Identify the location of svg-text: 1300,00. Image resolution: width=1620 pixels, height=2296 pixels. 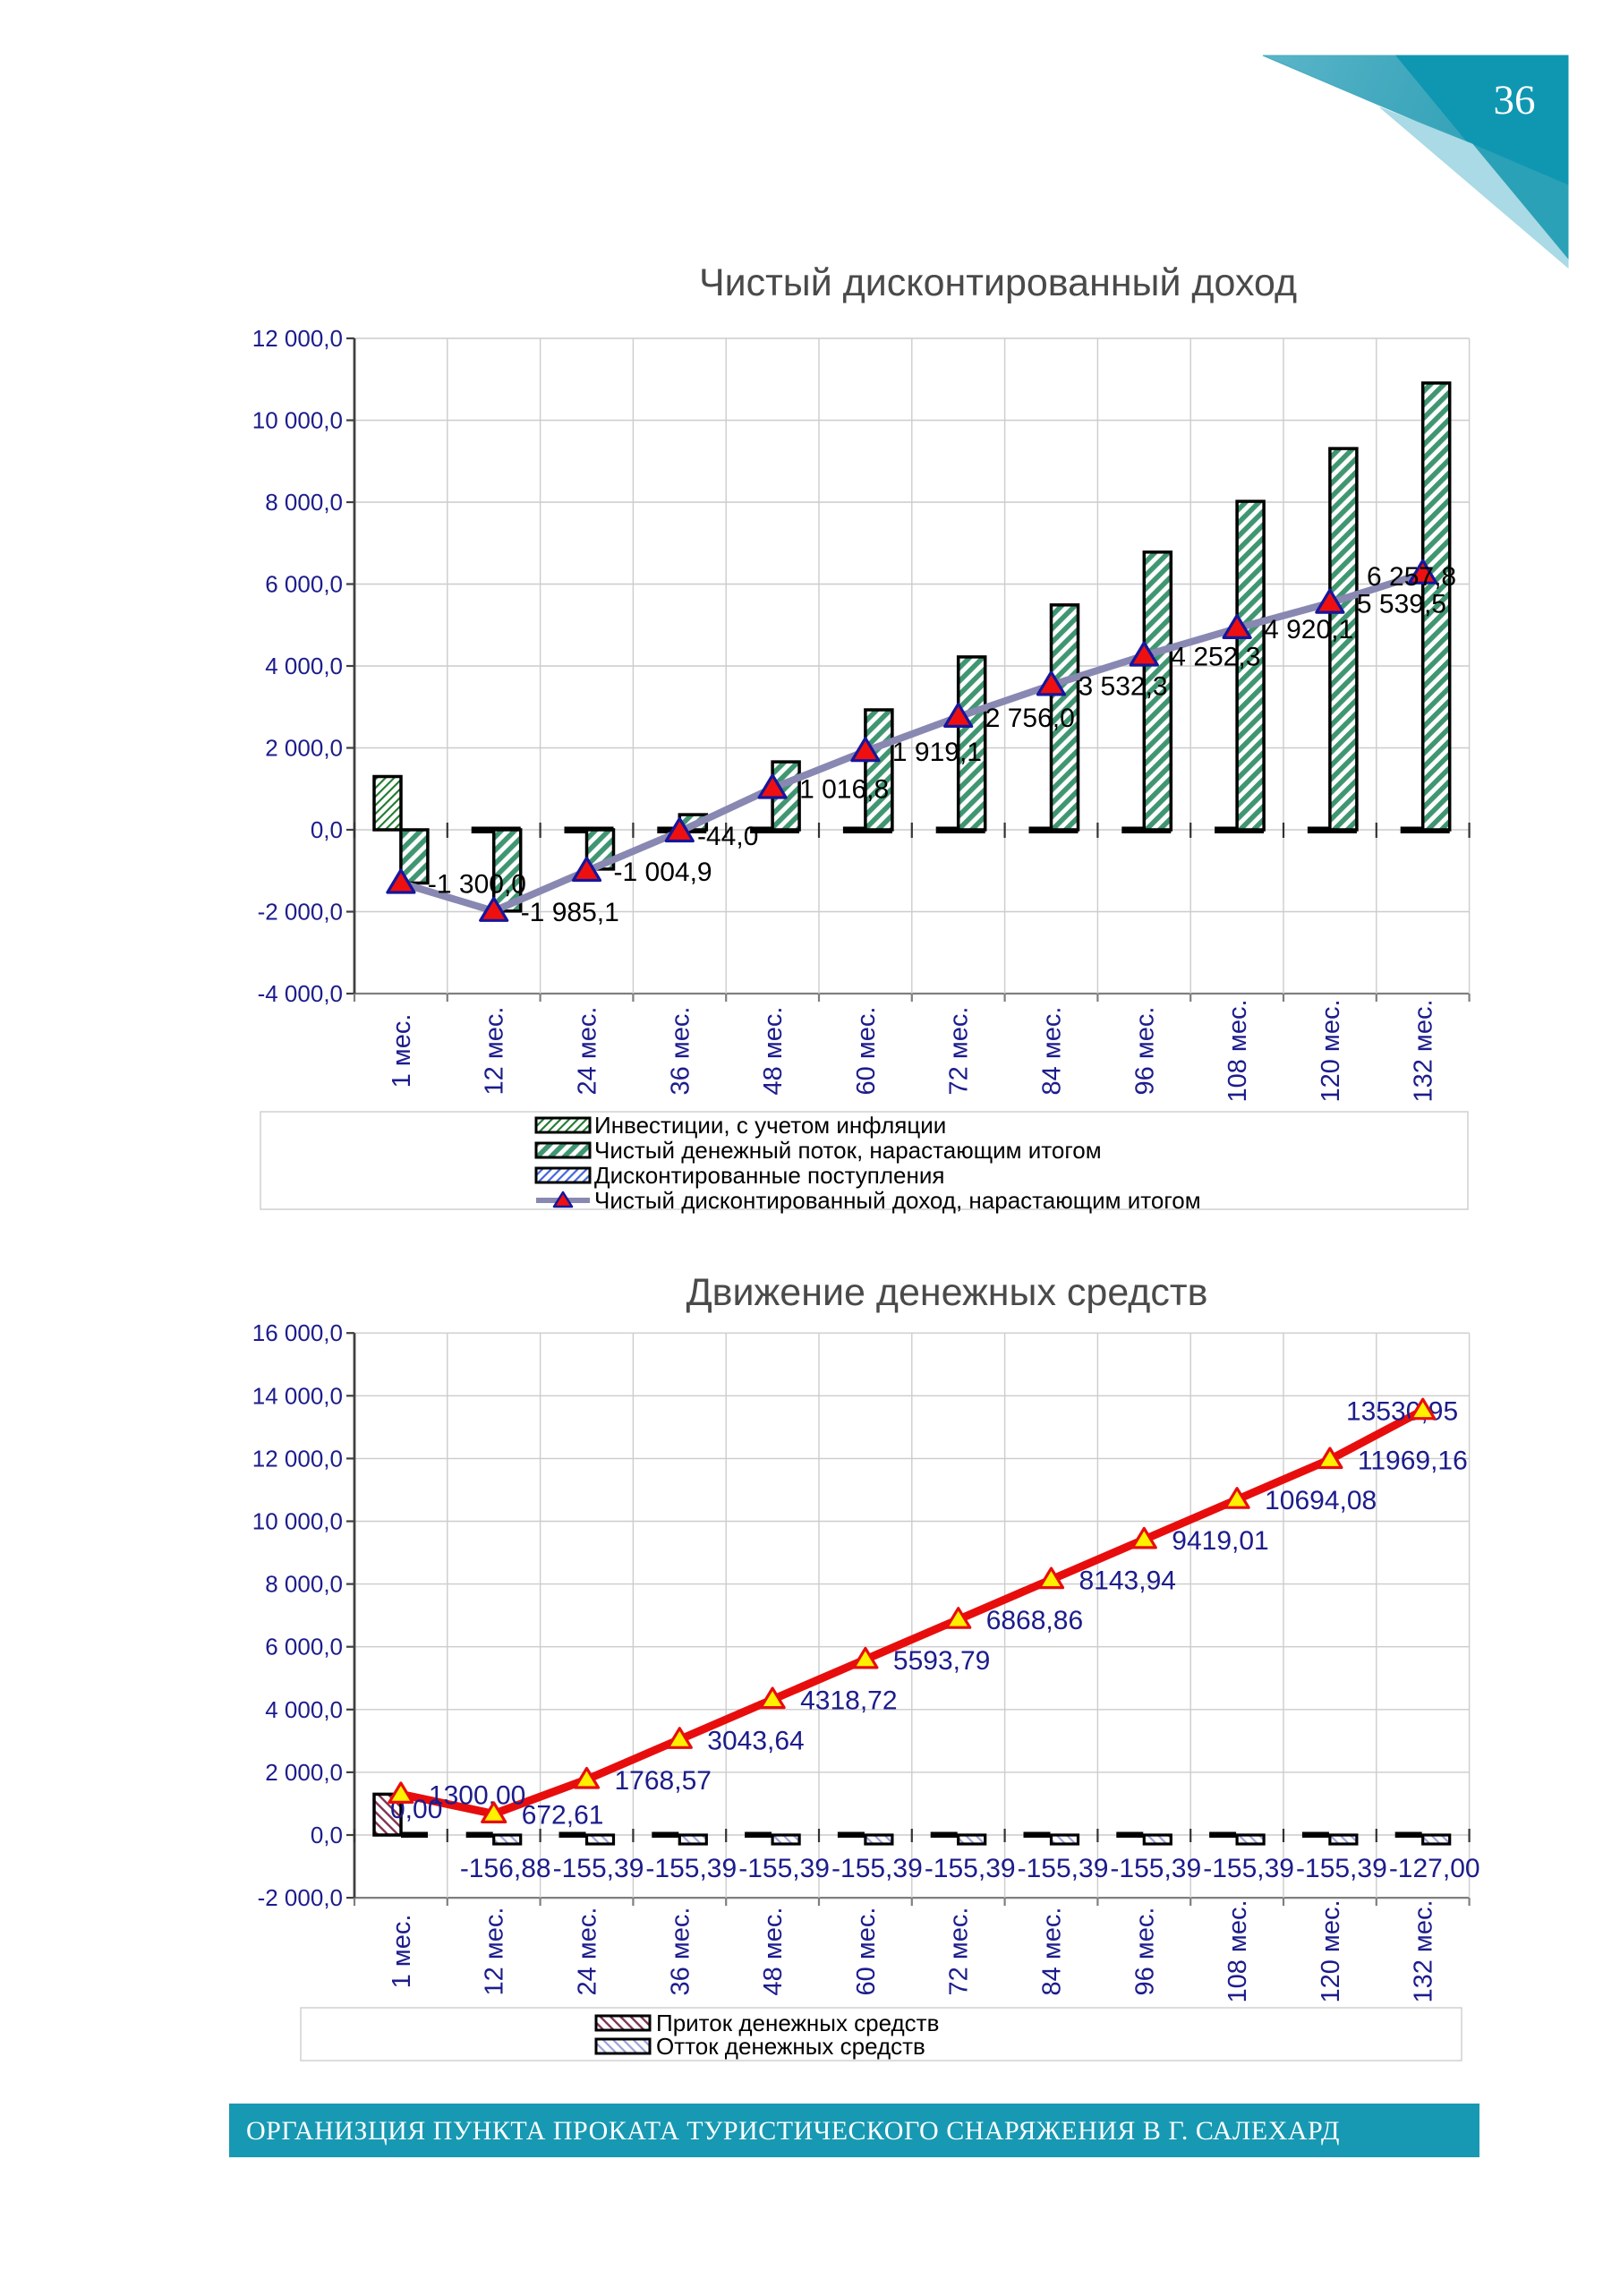
(477, 1795).